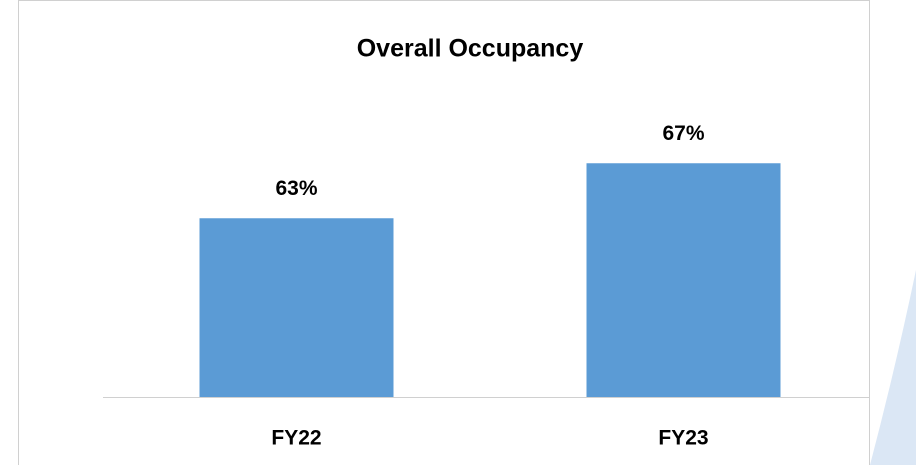  I want to click on x-tick-label: FY22, so click(296, 438).